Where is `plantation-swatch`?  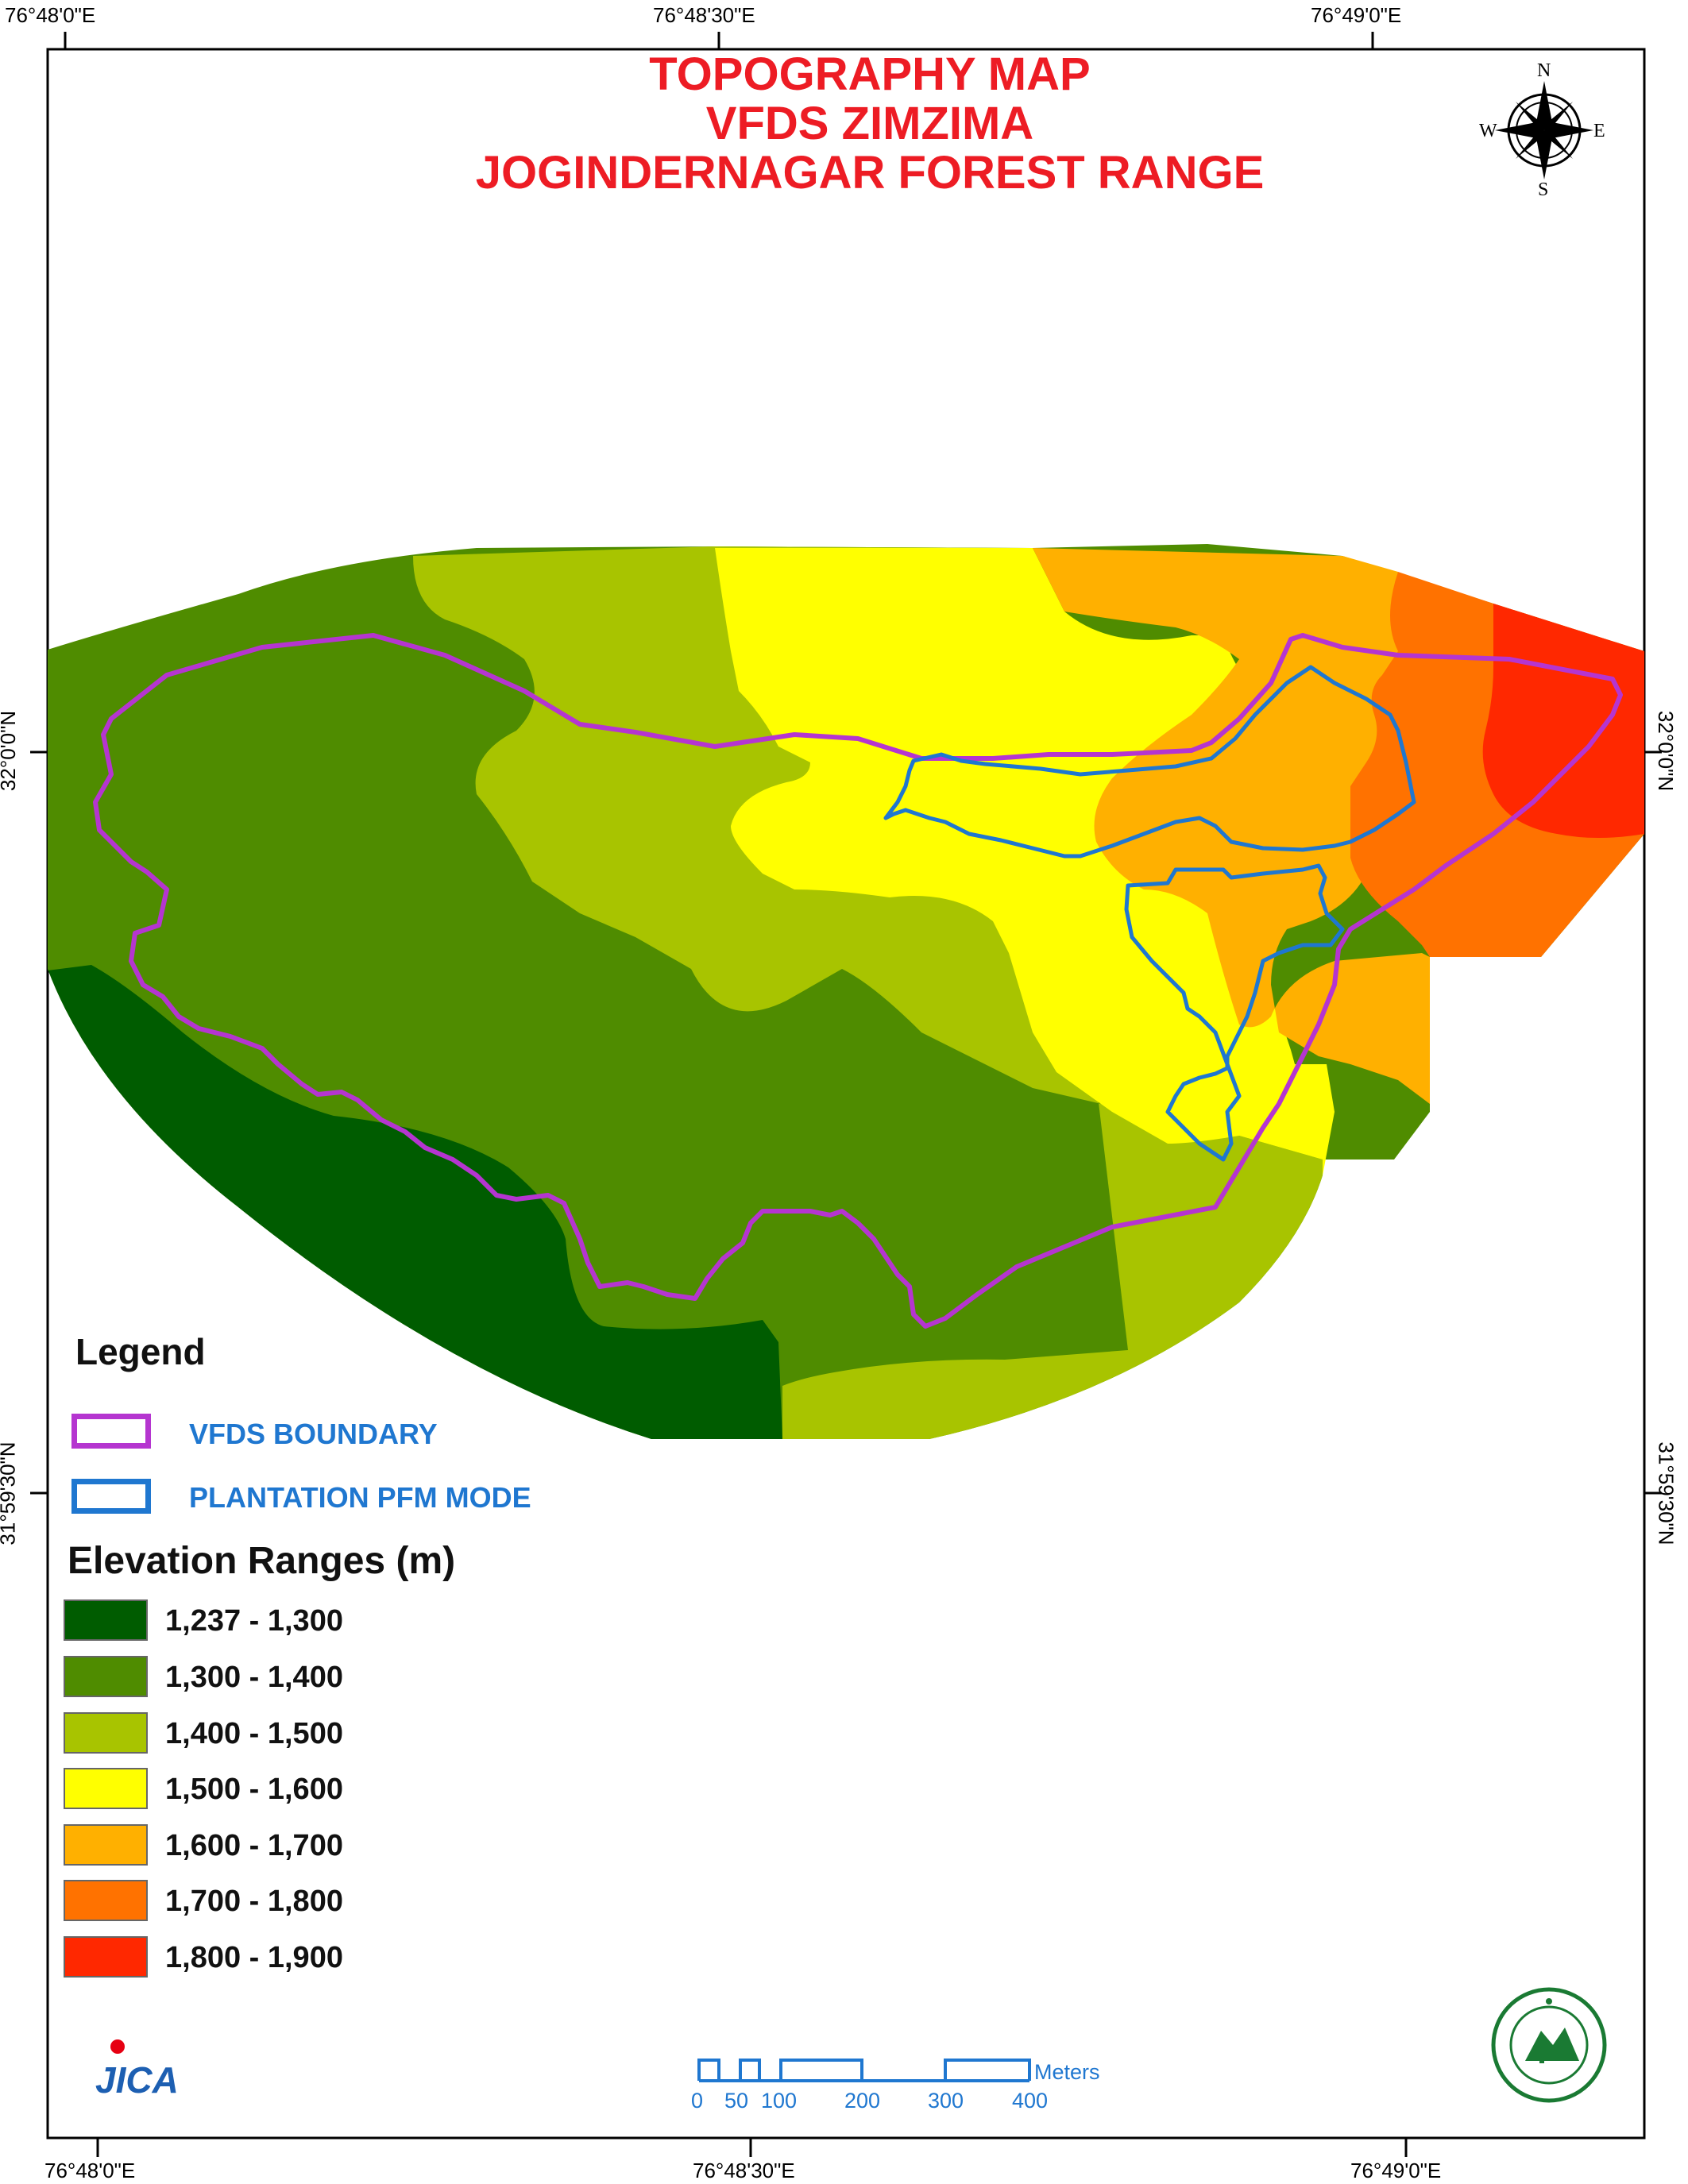
plantation-swatch is located at coordinates (111, 1496).